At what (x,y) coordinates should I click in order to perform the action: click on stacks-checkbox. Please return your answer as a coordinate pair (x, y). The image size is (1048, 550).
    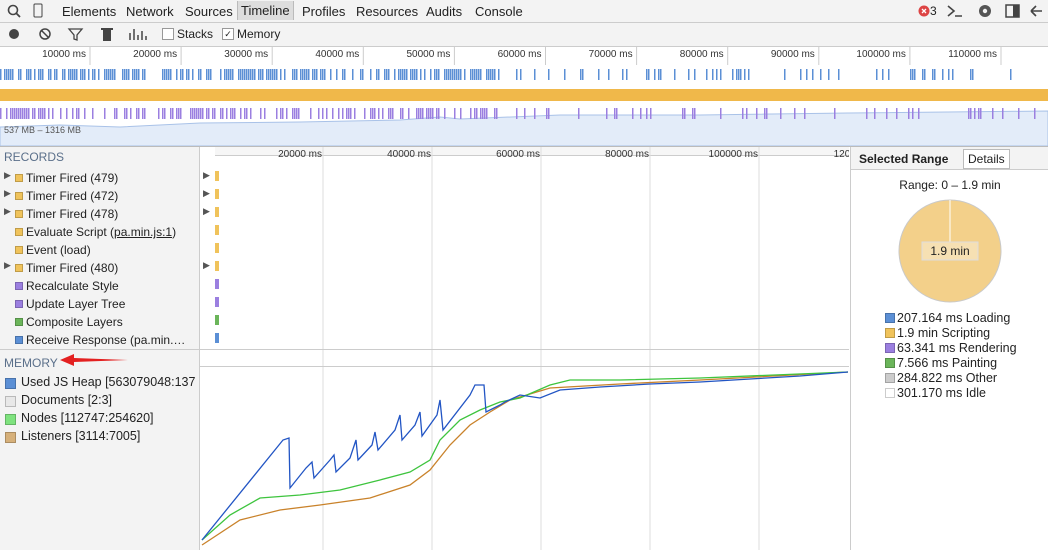
    Looking at the image, I should click on (168, 34).